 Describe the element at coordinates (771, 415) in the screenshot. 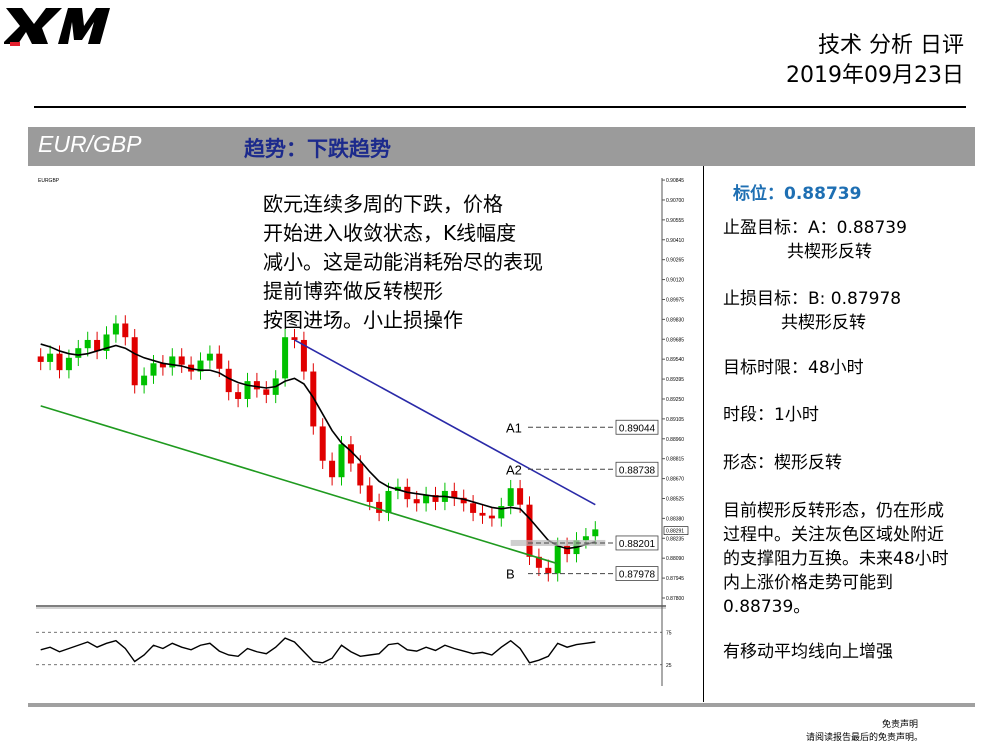

I see `timeframe: 时段：1小时` at that location.